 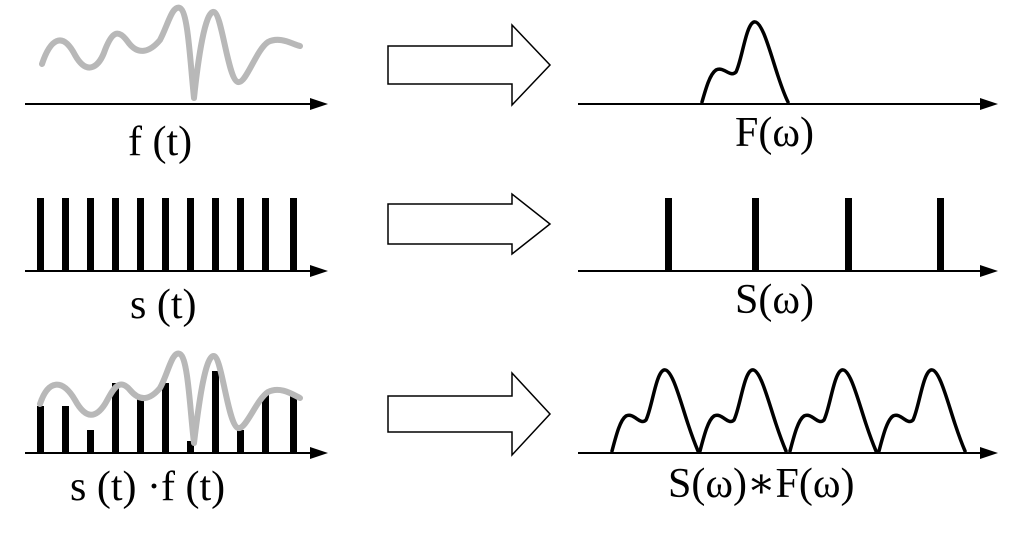 I want to click on envelope-signal-curve, so click(x=170, y=398).